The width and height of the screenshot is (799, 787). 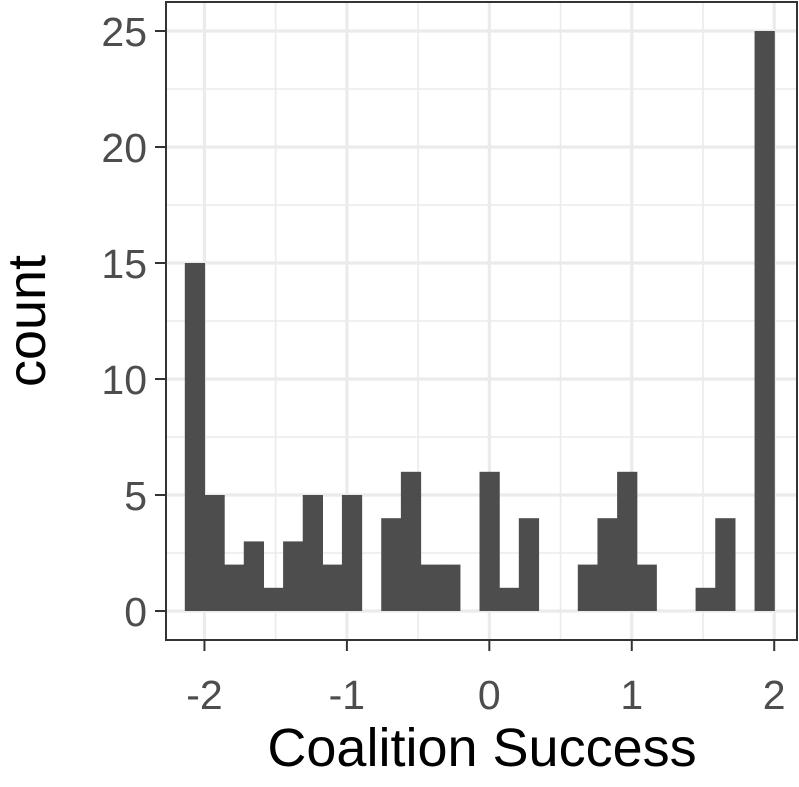 I want to click on x-tick-label: -2, so click(x=204, y=695).